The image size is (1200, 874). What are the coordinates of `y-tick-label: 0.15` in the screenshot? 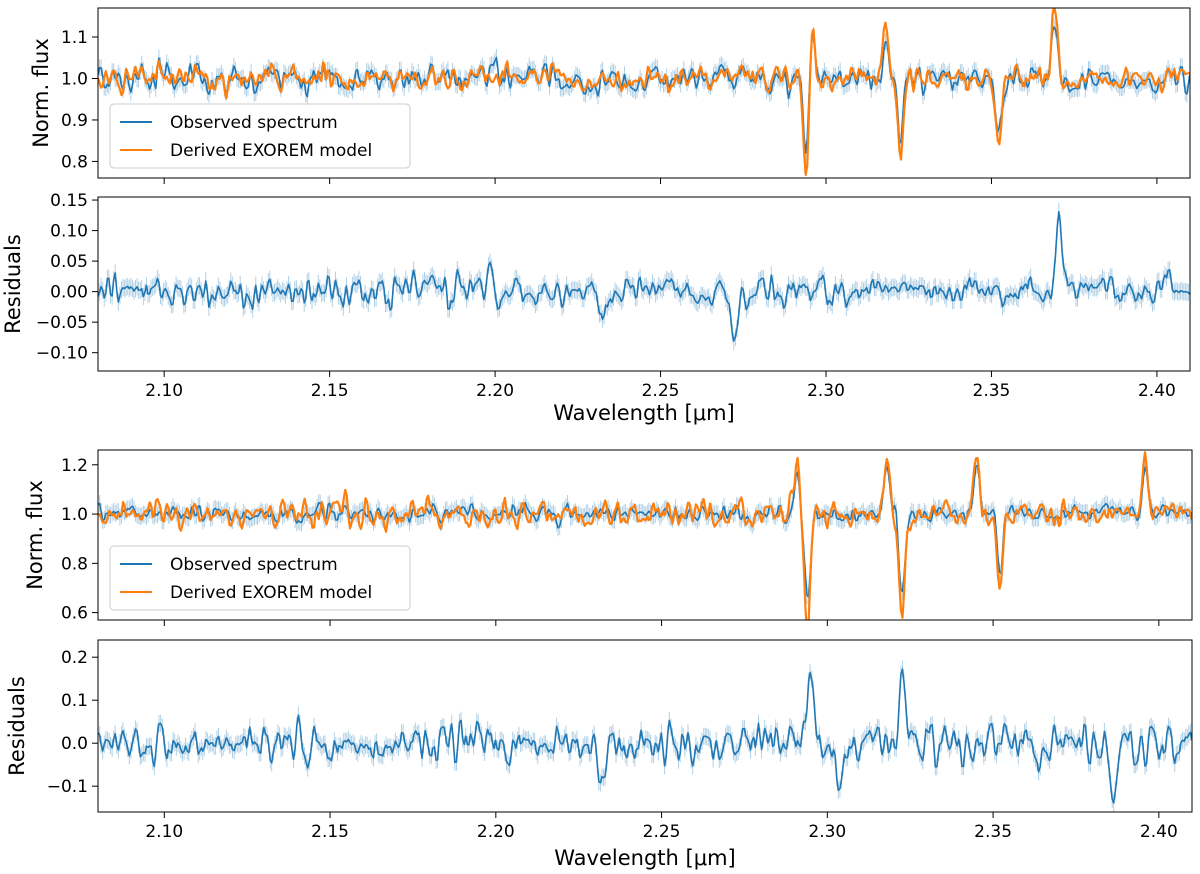 It's located at (69, 201).